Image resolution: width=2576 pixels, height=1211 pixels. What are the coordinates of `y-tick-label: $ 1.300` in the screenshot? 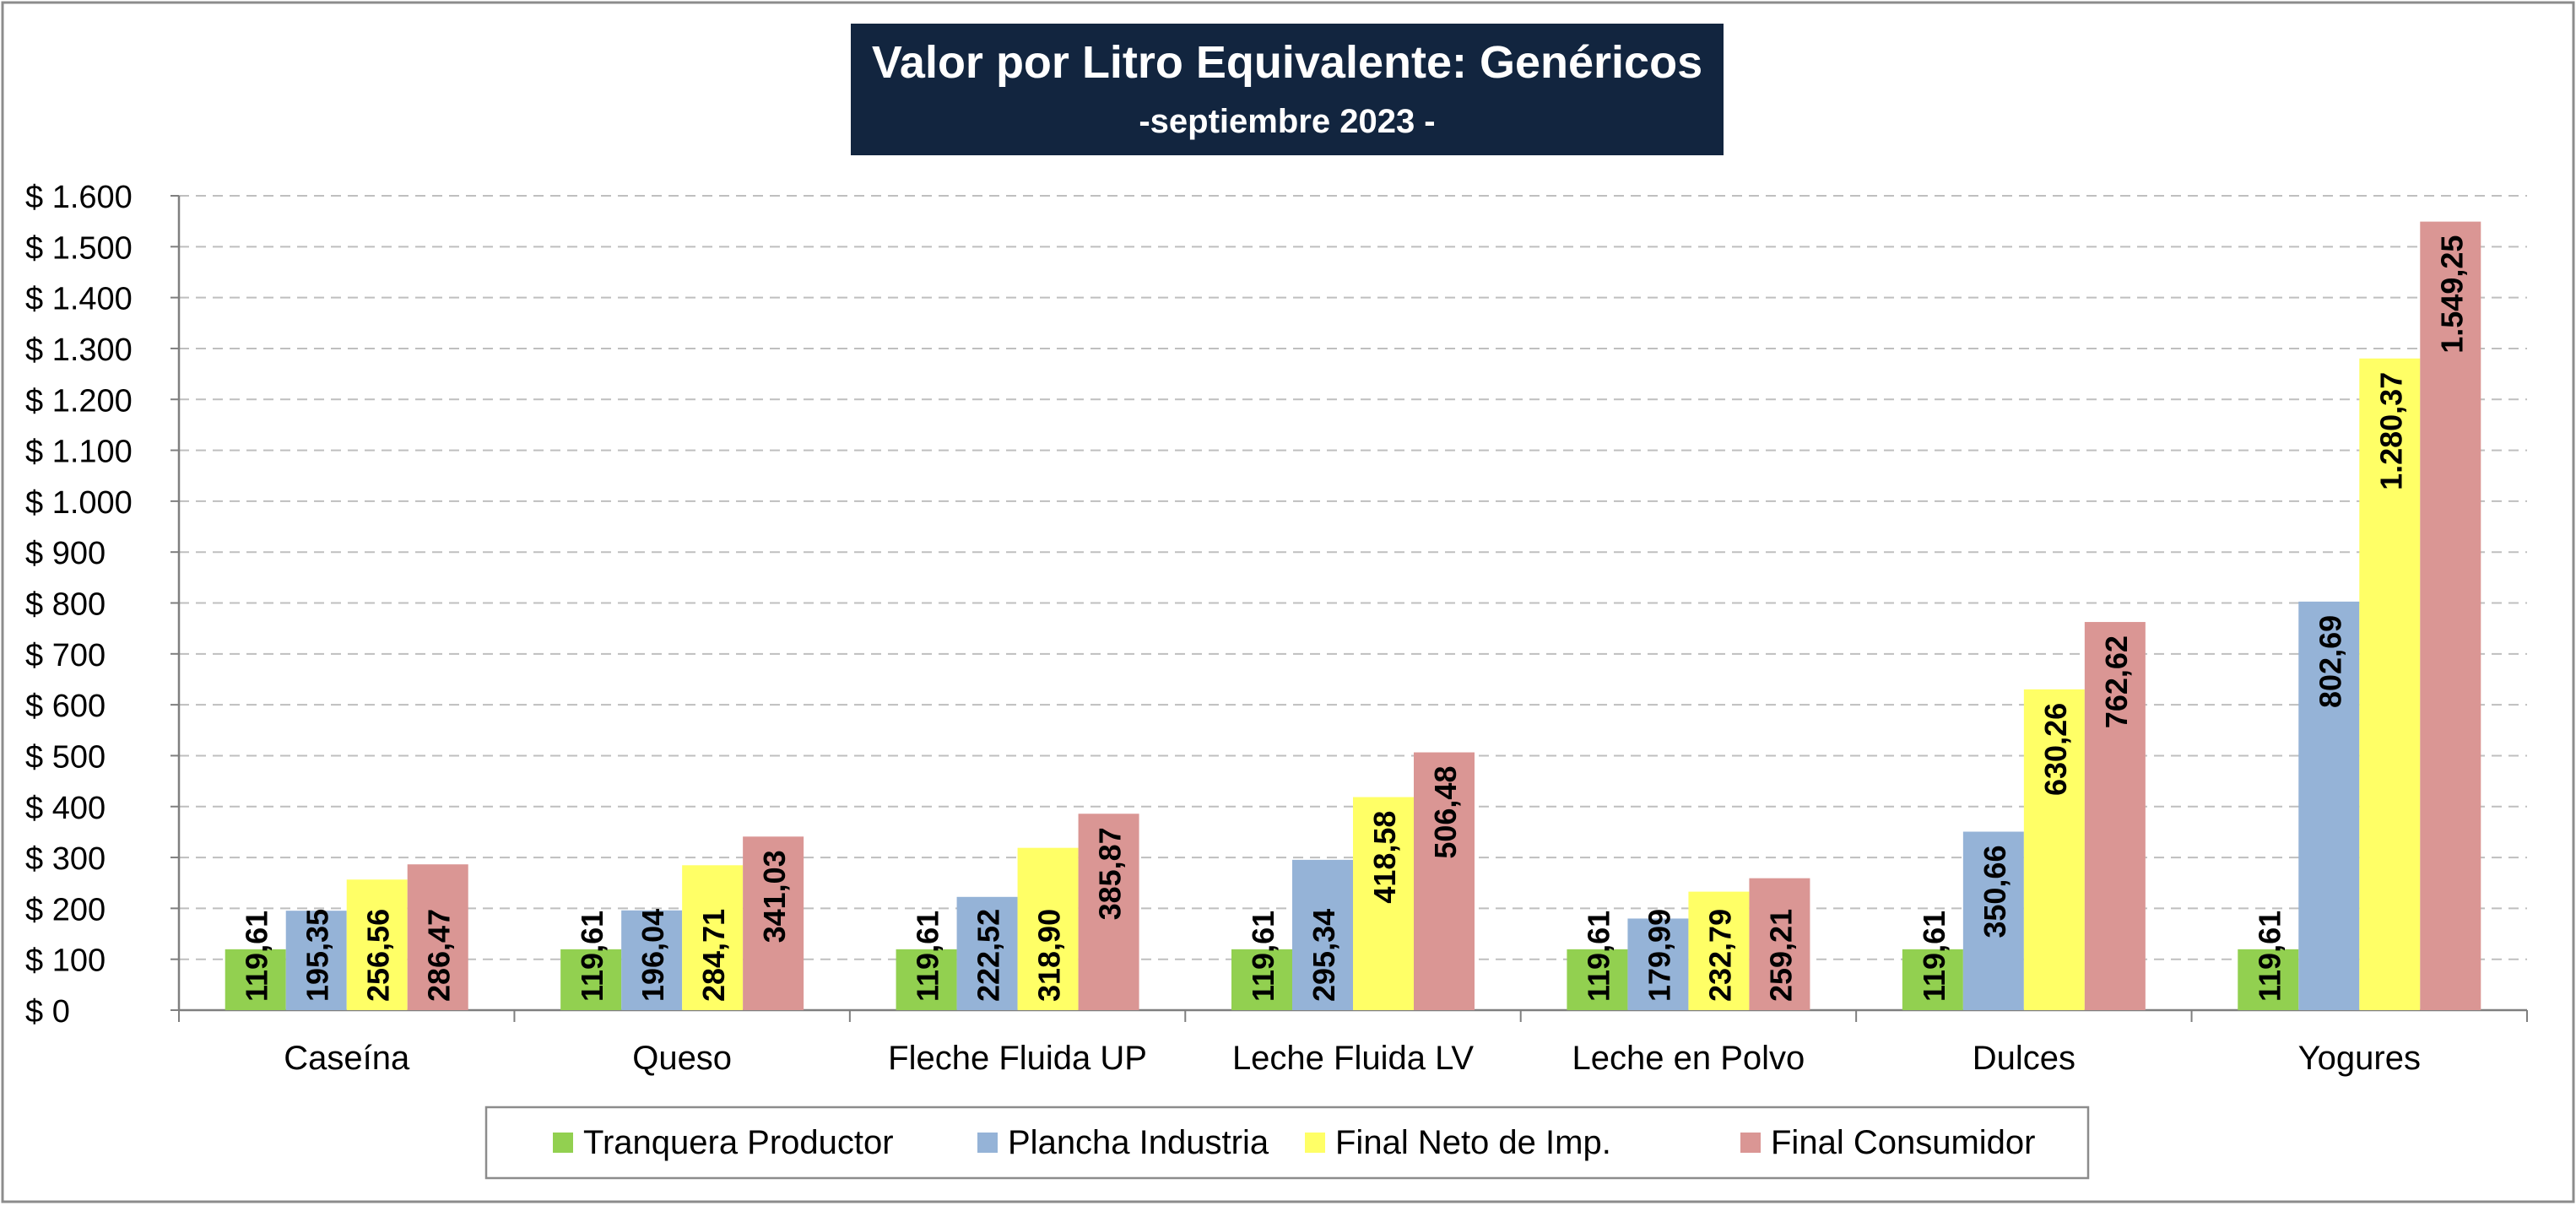 It's located at (79, 350).